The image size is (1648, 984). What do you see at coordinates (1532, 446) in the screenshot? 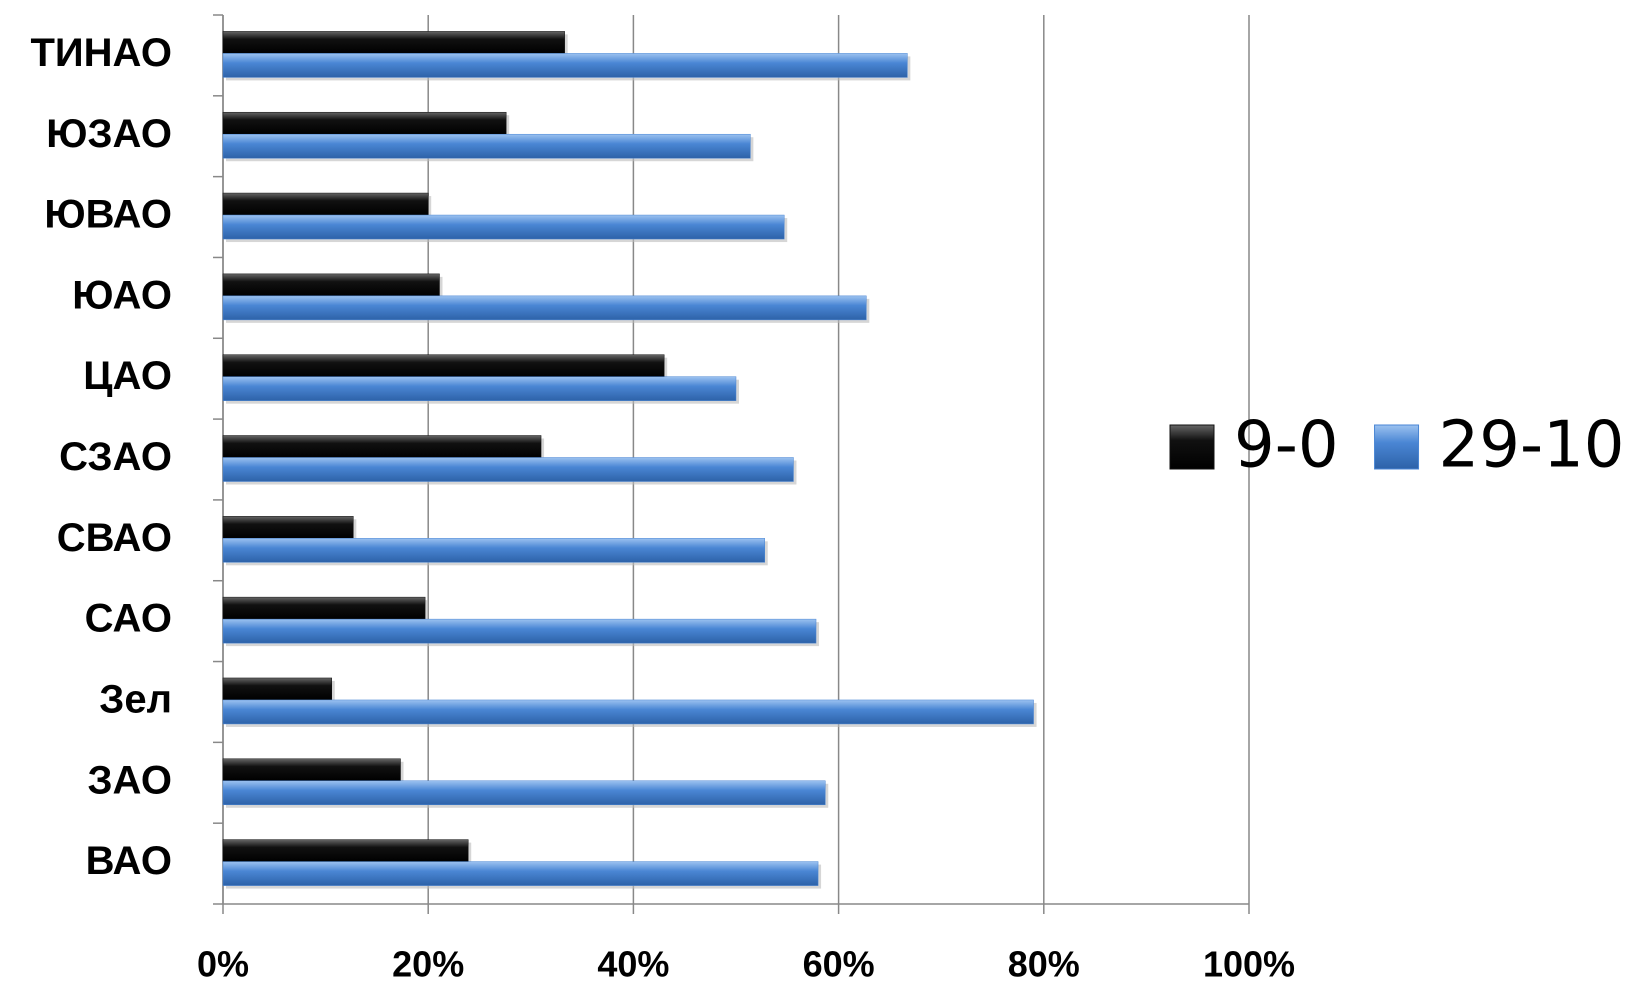
I see `legend-label: 29-10` at bounding box center [1532, 446].